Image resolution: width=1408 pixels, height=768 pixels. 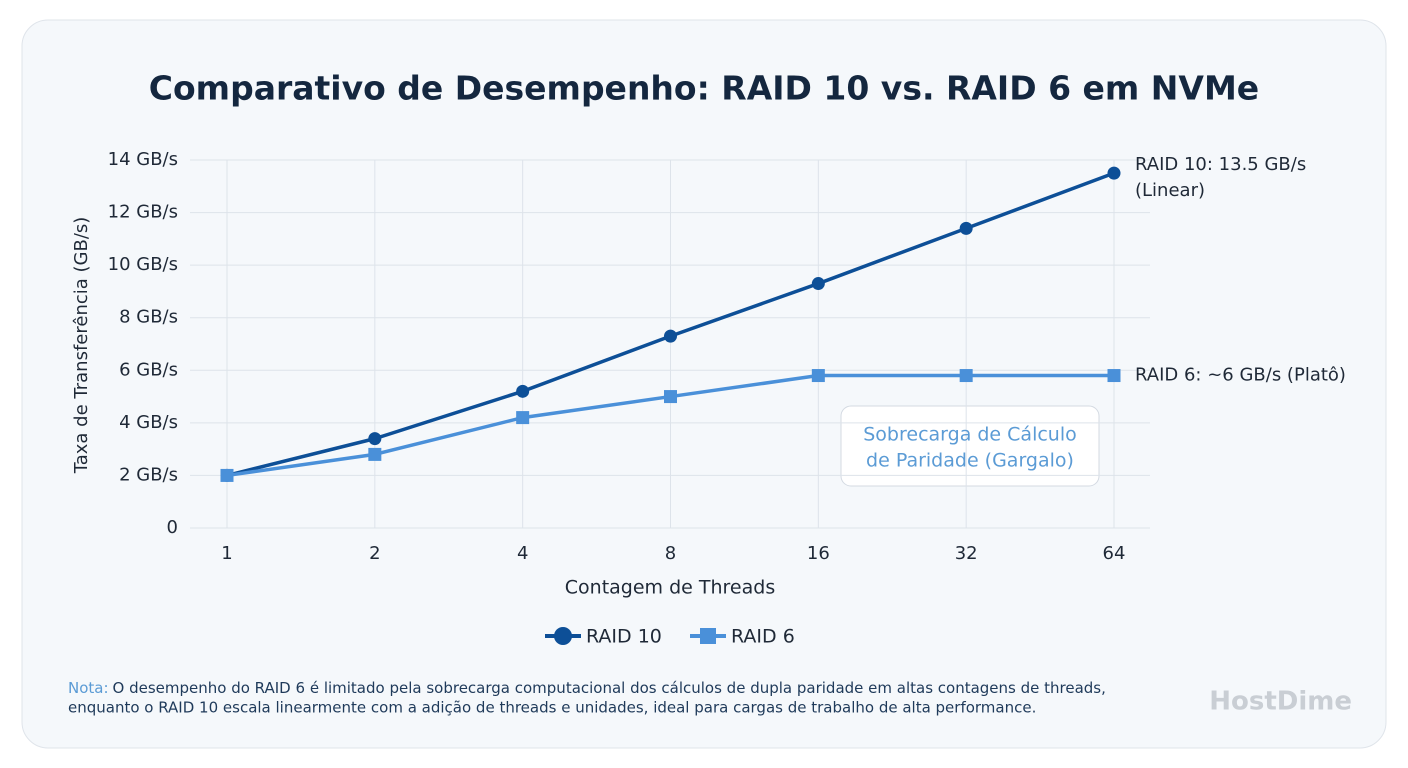 What do you see at coordinates (143, 159) in the screenshot?
I see `y-tick-label: 14 GB/s` at bounding box center [143, 159].